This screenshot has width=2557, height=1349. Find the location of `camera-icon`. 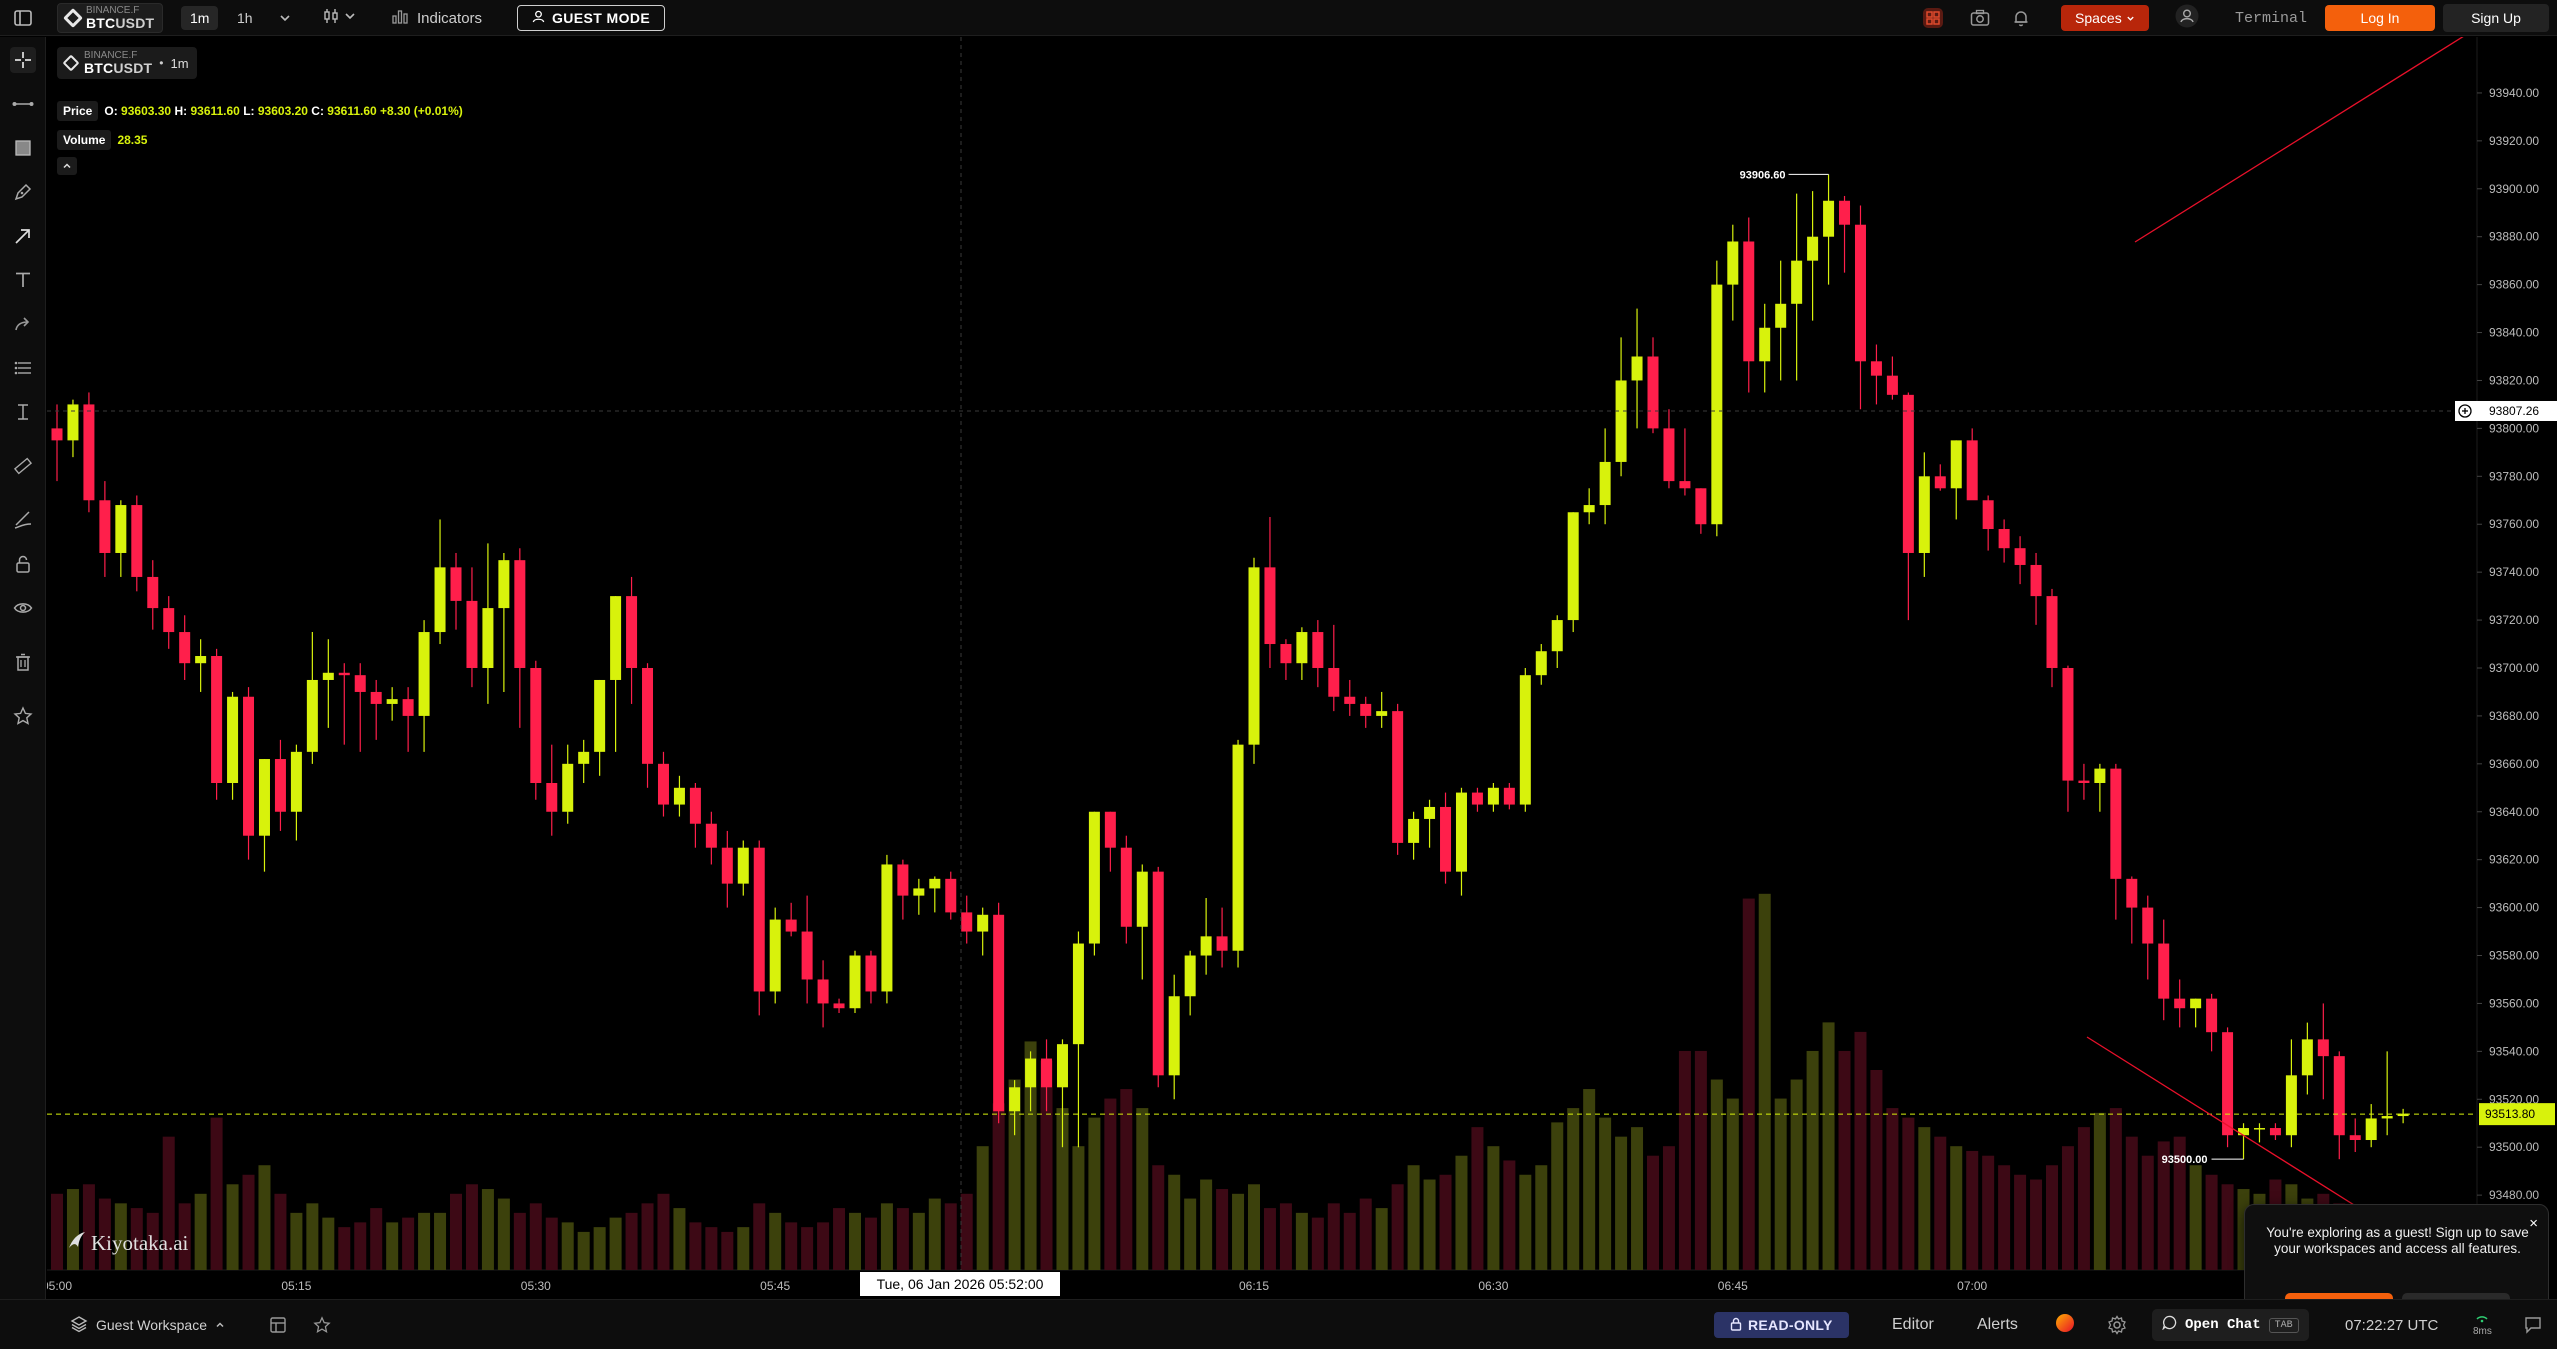

camera-icon is located at coordinates (1980, 18).